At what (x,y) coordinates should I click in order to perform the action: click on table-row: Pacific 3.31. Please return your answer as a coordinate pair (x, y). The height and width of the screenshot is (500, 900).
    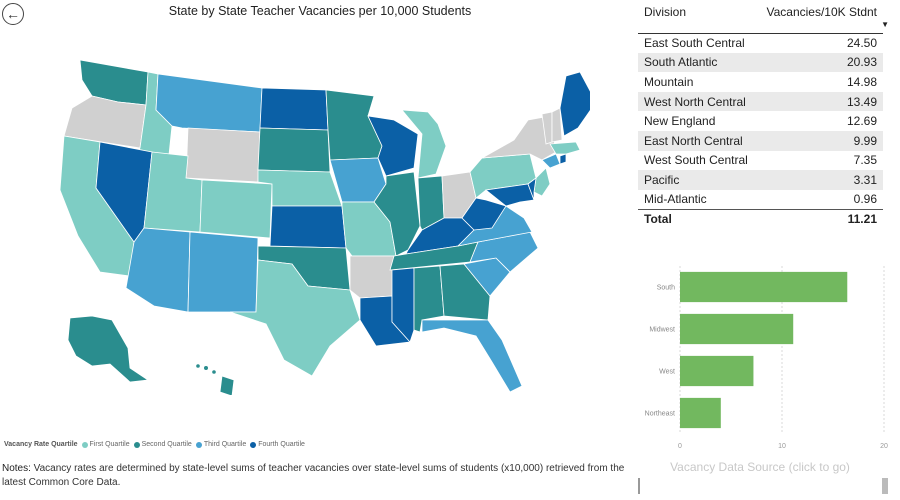
    Looking at the image, I should click on (760, 180).